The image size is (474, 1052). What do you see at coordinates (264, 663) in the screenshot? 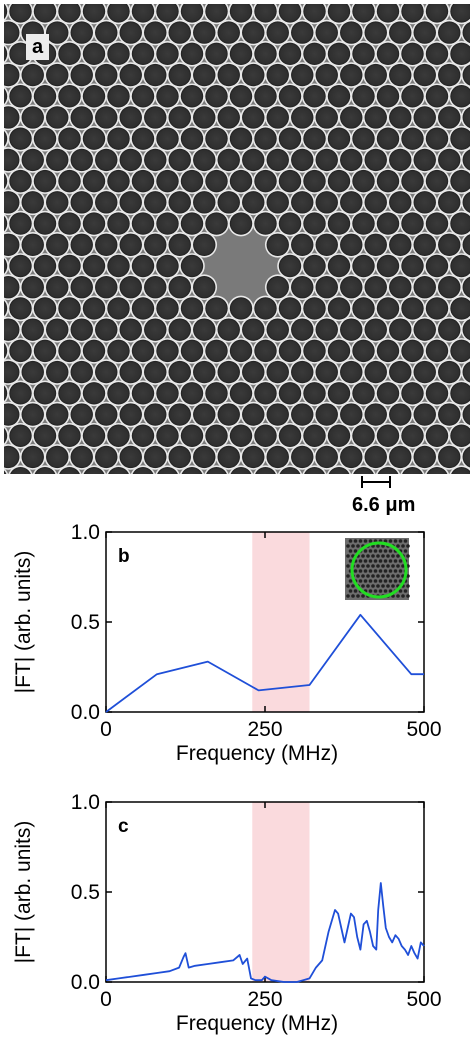
I see `series-line` at bounding box center [264, 663].